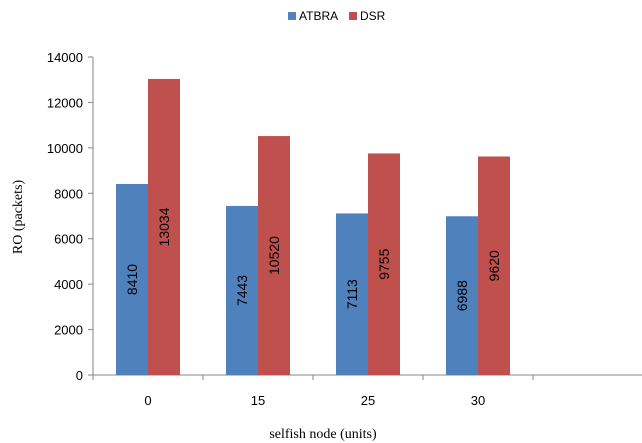 The width and height of the screenshot is (642, 443). What do you see at coordinates (318, 16) in the screenshot?
I see `legend-label-atbra: ATBRA` at bounding box center [318, 16].